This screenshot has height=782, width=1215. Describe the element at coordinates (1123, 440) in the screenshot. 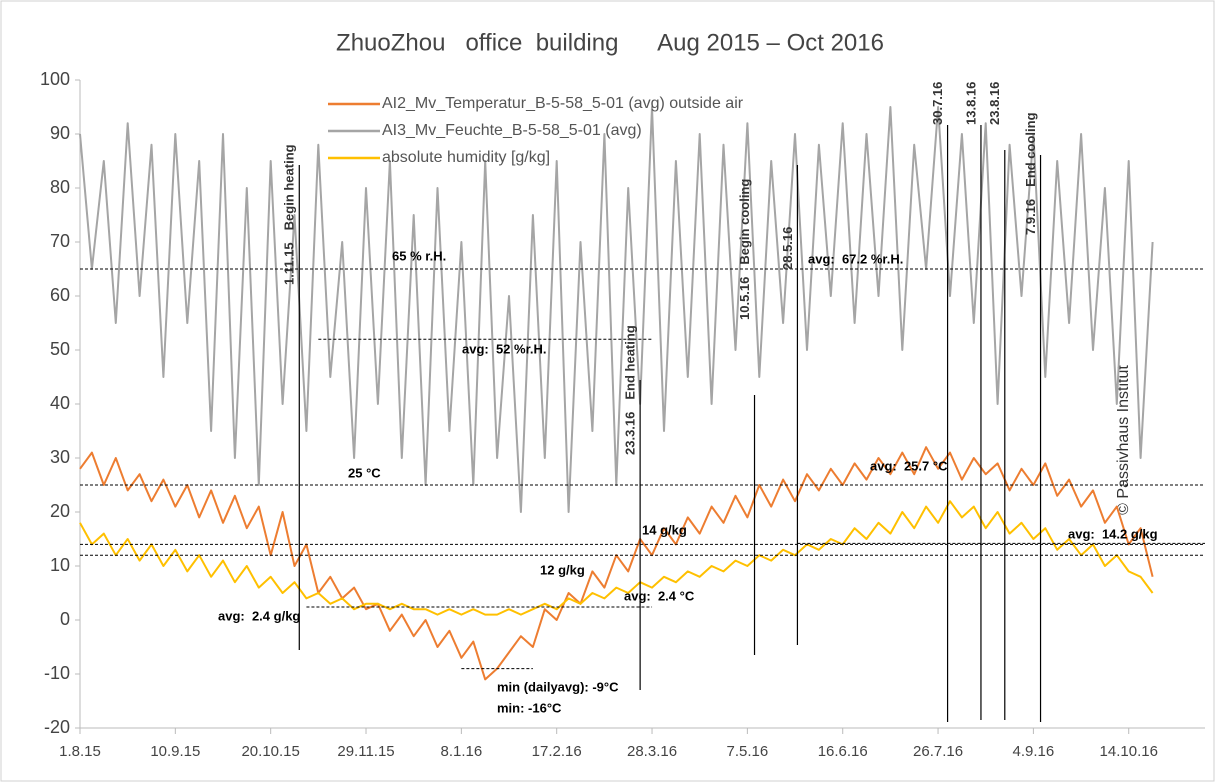

I see `copyright: © Passivhaus Institut` at that location.